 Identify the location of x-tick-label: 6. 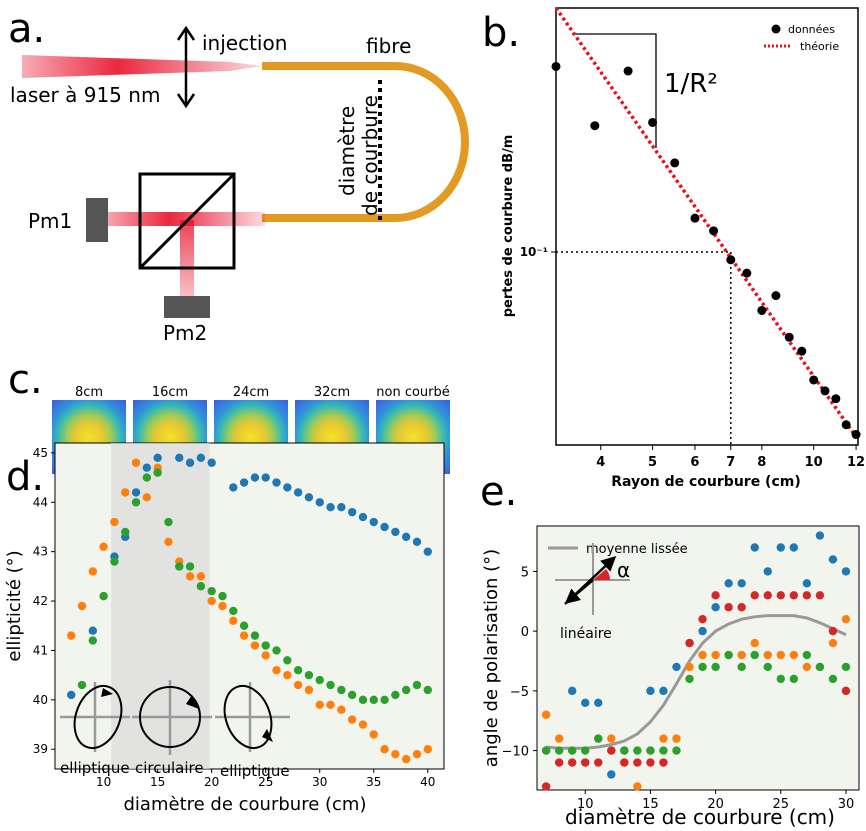
(694, 462).